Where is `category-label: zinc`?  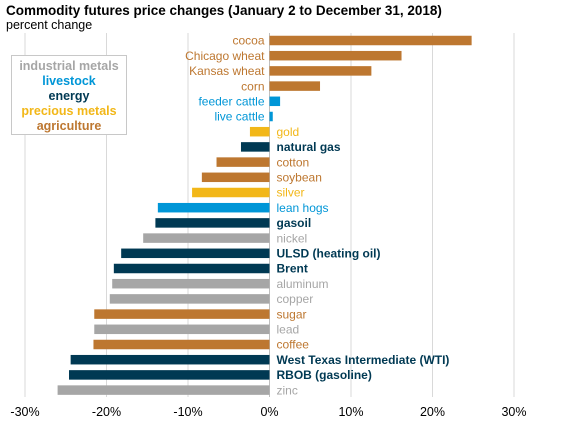 category-label: zinc is located at coordinates (287, 390).